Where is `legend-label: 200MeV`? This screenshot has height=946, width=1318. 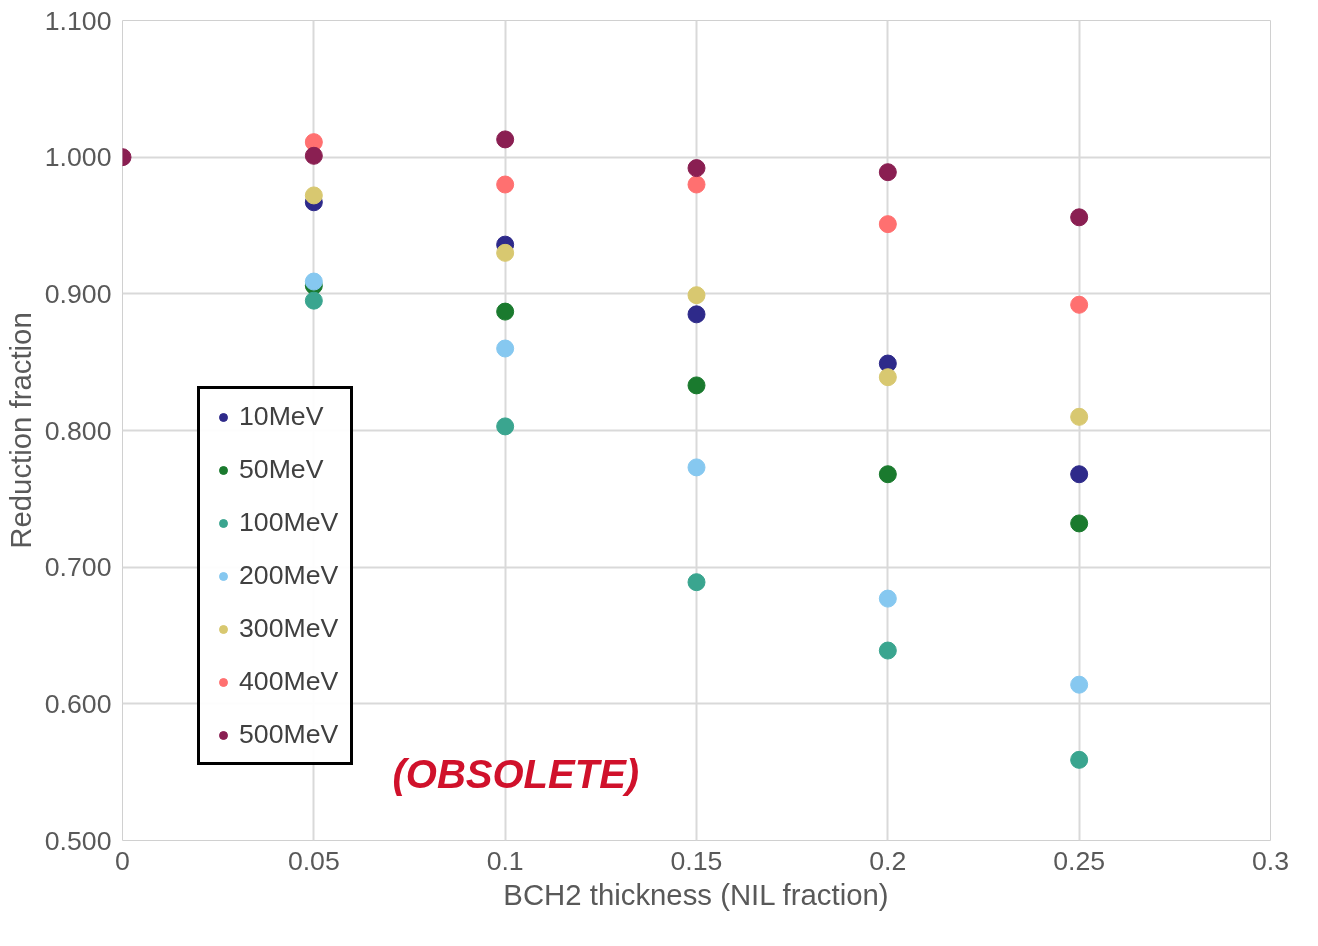 legend-label: 200MeV is located at coordinates (289, 575).